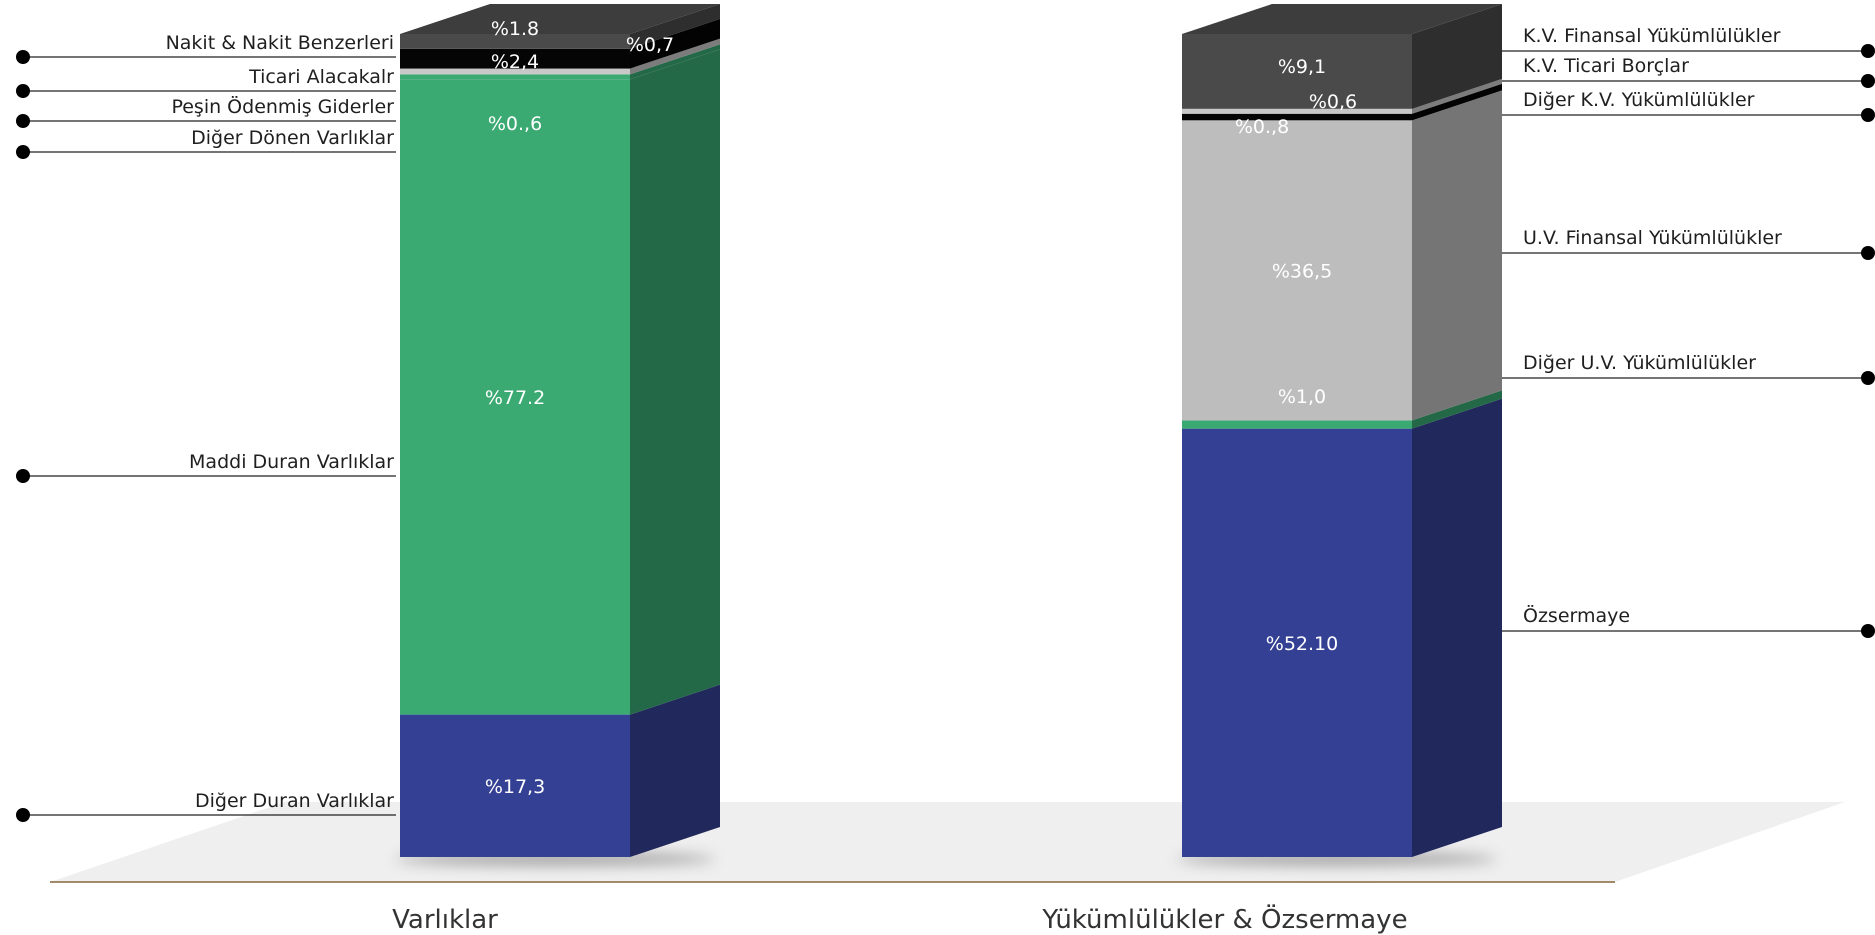 This screenshot has width=1875, height=935. I want to click on segment-nakit-nakit-benzerleri, so click(560, 26).